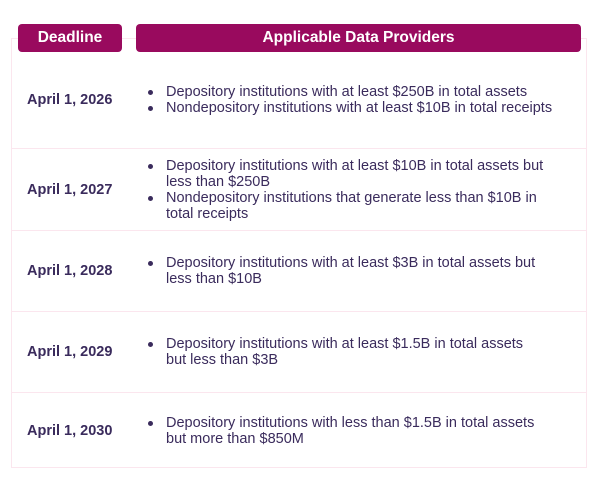 Image resolution: width=600 pixels, height=500 pixels. What do you see at coordinates (70, 271) in the screenshot?
I see `deadline-date: April 1, 2028` at bounding box center [70, 271].